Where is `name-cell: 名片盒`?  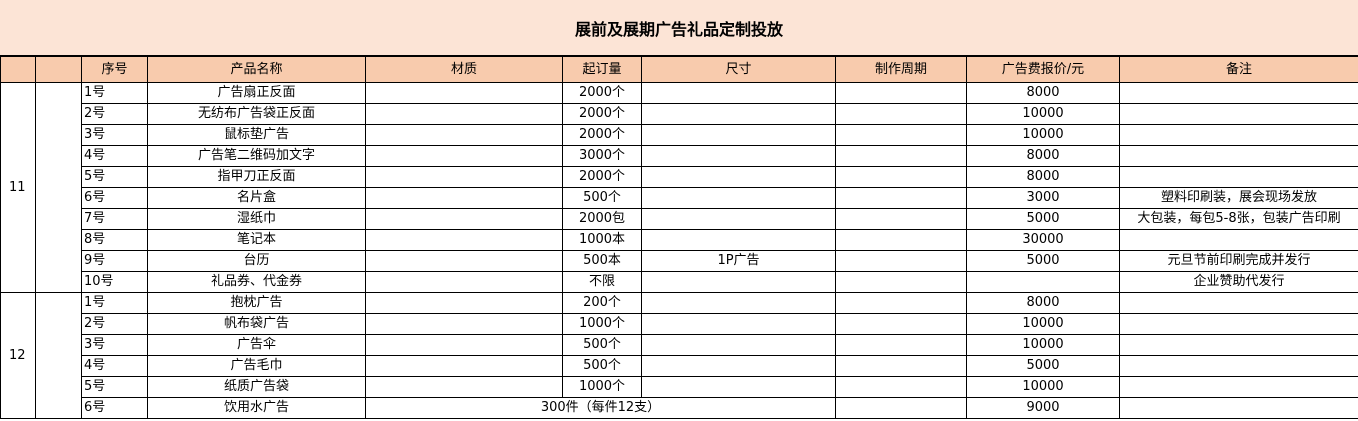 name-cell: 名片盒 is located at coordinates (256, 198).